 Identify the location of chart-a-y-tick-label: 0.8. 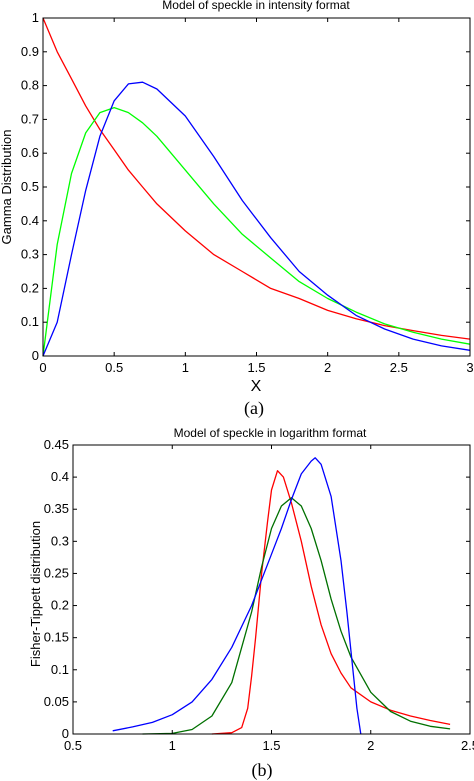
(30, 85).